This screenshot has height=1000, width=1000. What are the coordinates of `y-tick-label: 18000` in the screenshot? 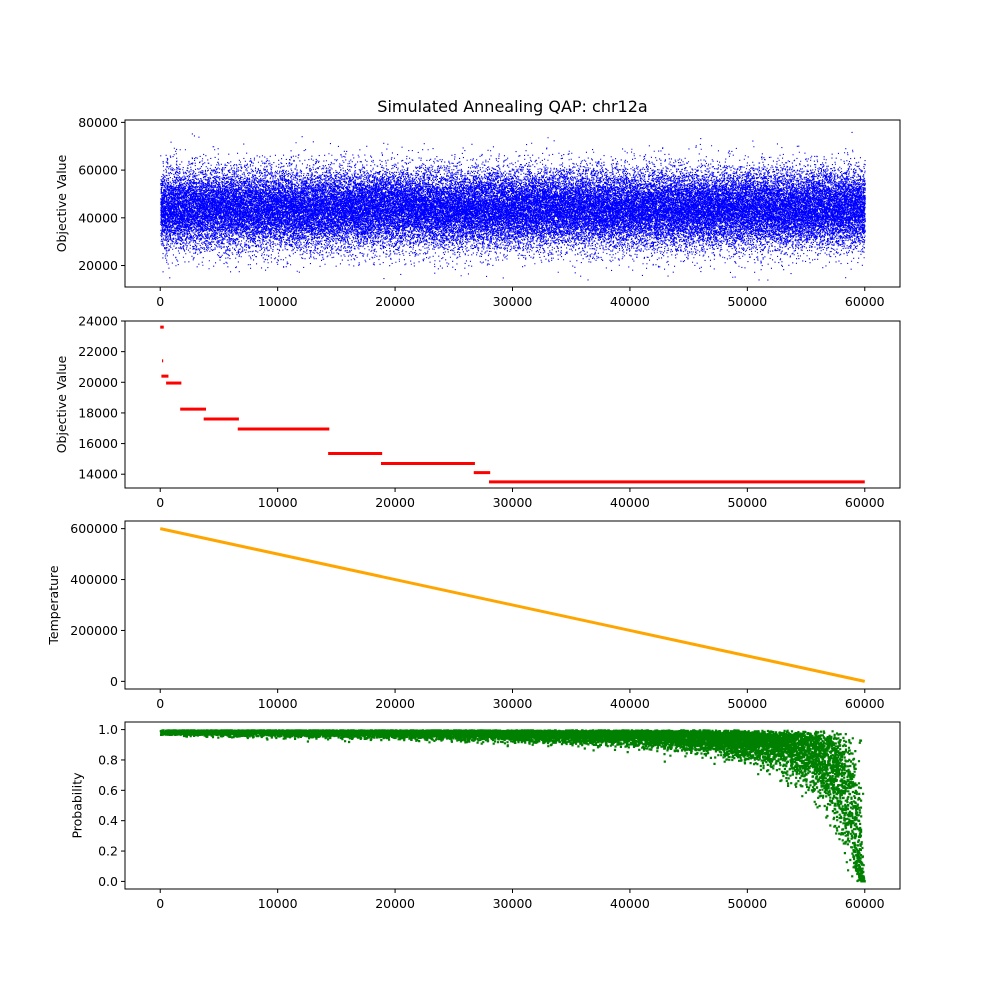 It's located at (98, 412).